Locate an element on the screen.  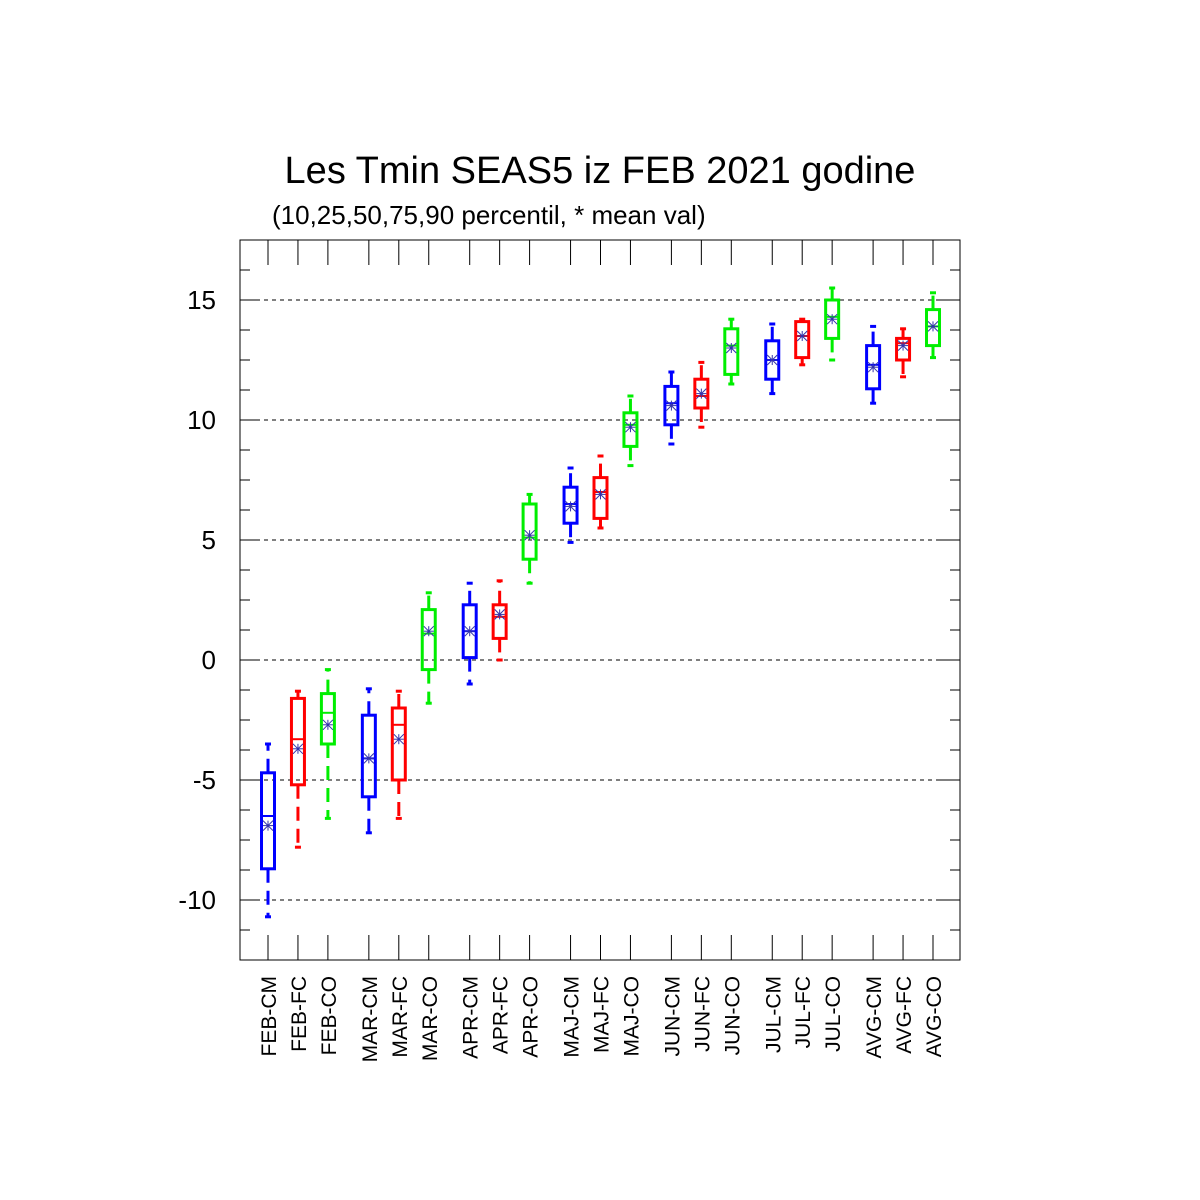
chart-title: Les Tmin SEAS5 iz FEB 2021 godine is located at coordinates (600, 171).